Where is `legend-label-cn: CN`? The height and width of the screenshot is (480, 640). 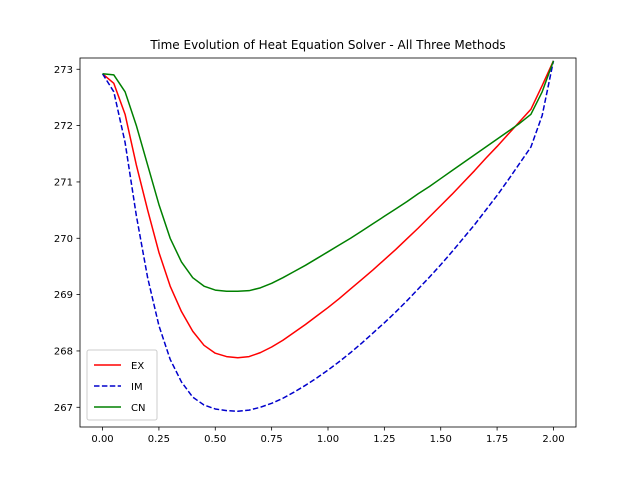 legend-label-cn: CN is located at coordinates (138, 408).